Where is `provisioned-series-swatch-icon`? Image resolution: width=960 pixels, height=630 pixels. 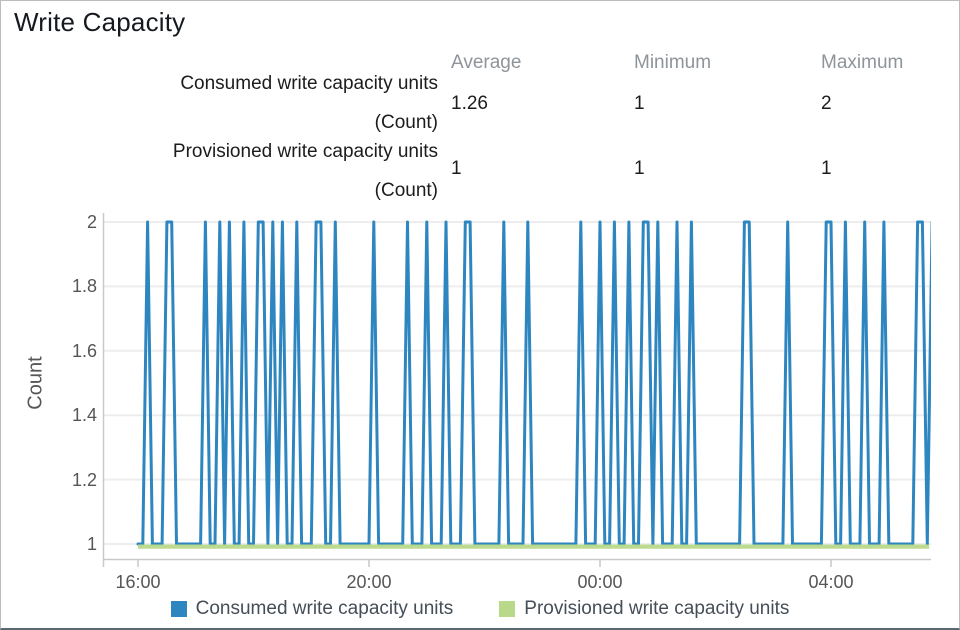 provisioned-series-swatch-icon is located at coordinates (507, 609).